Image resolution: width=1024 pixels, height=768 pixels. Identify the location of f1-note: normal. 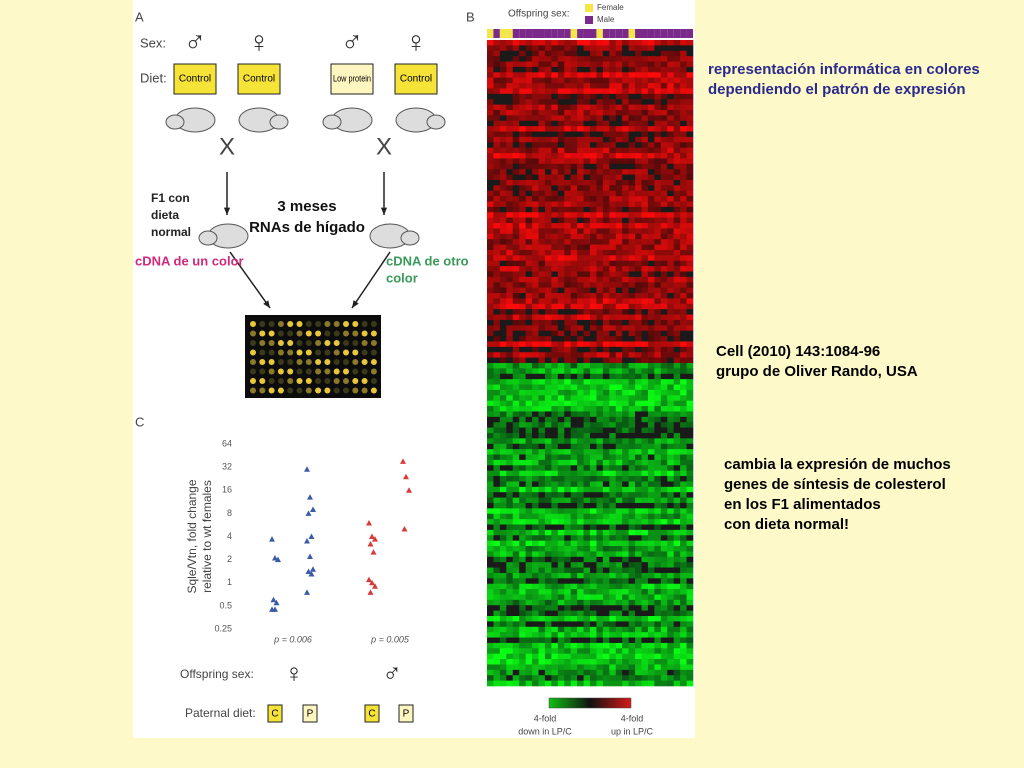
(171, 232).